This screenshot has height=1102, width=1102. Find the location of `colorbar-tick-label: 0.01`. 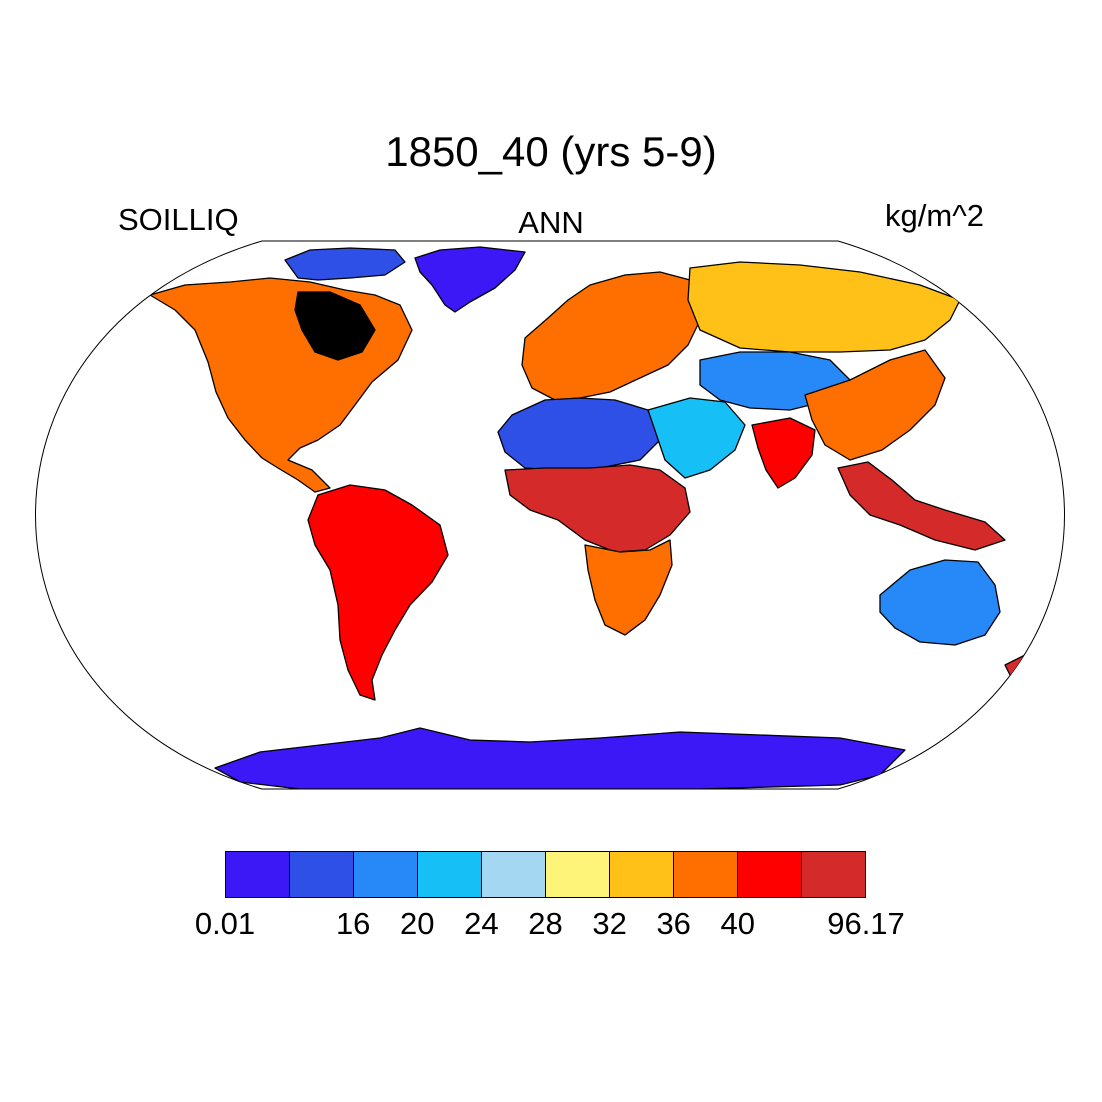

colorbar-tick-label: 0.01 is located at coordinates (225, 923).